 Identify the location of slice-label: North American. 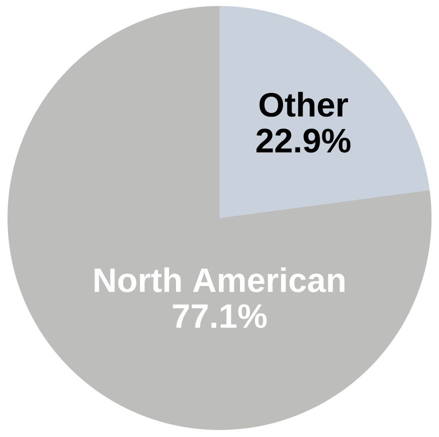
(219, 279).